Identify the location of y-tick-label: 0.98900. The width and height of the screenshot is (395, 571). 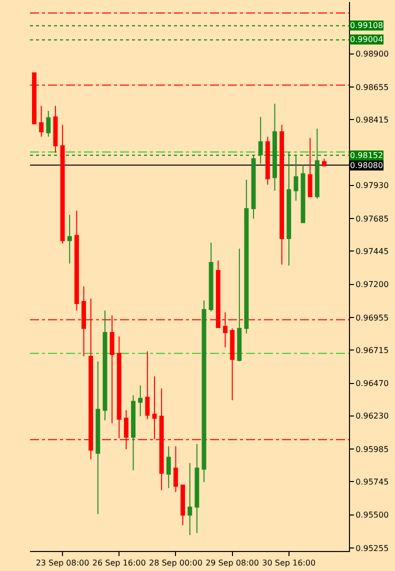
(372, 54).